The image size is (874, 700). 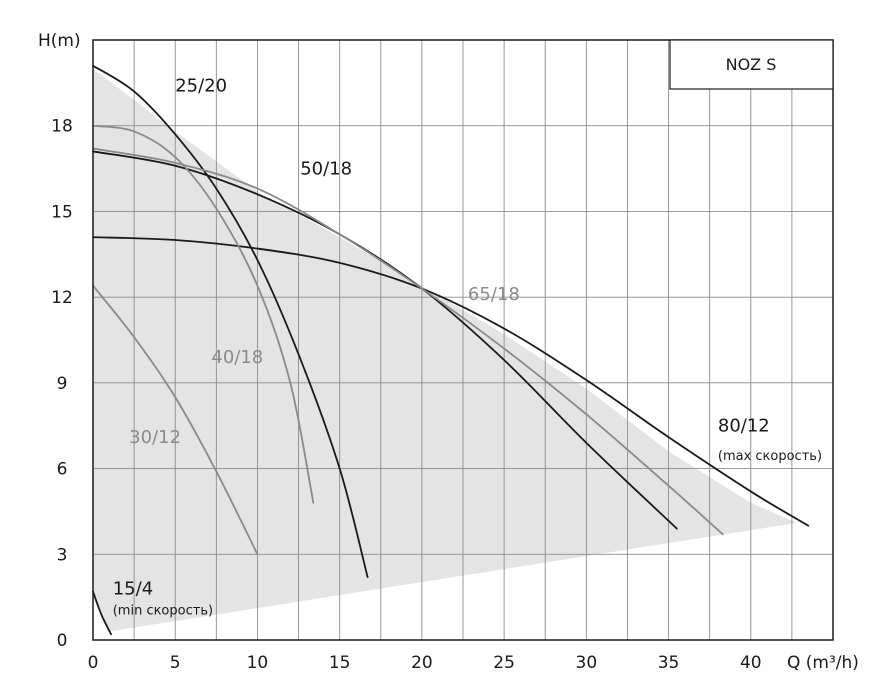 I want to click on chart-title: NOZ S, so click(x=751, y=64).